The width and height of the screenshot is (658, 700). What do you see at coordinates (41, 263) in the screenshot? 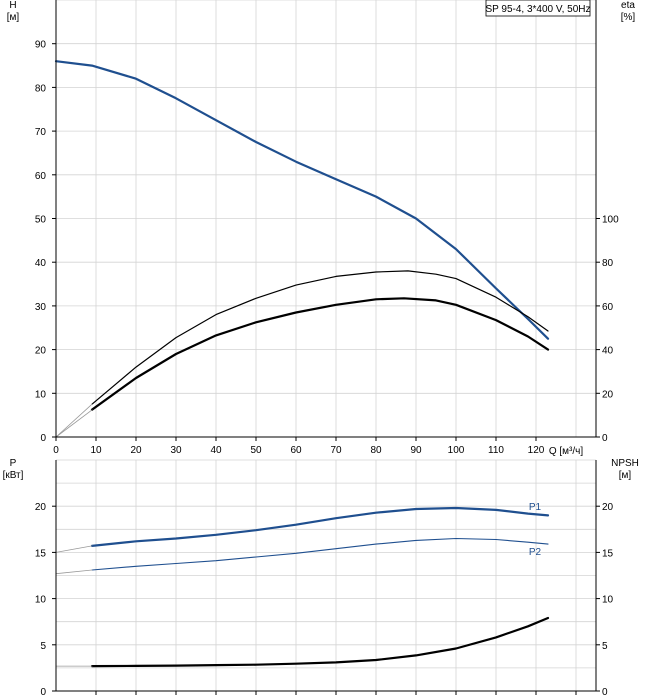
I see `left-tick-label: 40` at bounding box center [41, 263].